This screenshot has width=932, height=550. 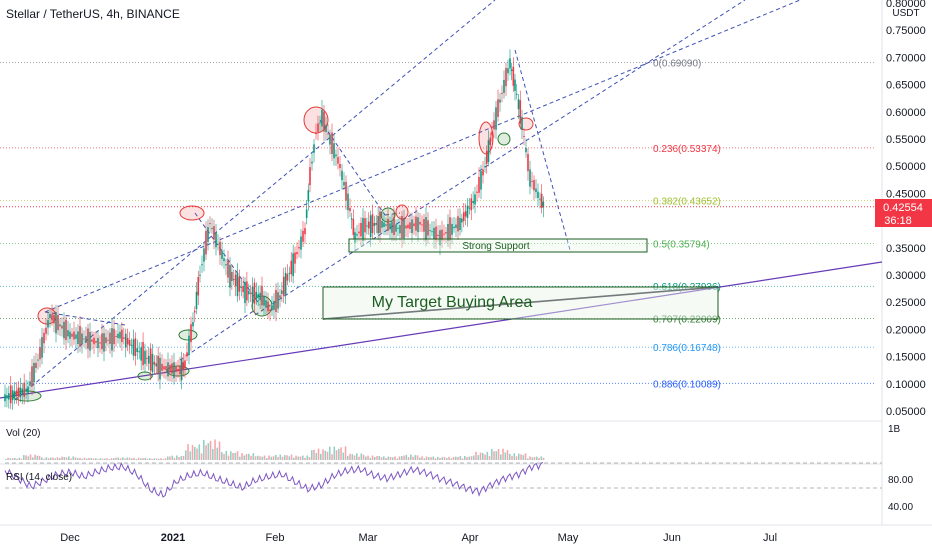 I want to click on time-axis-tick: Jul, so click(x=770, y=538).